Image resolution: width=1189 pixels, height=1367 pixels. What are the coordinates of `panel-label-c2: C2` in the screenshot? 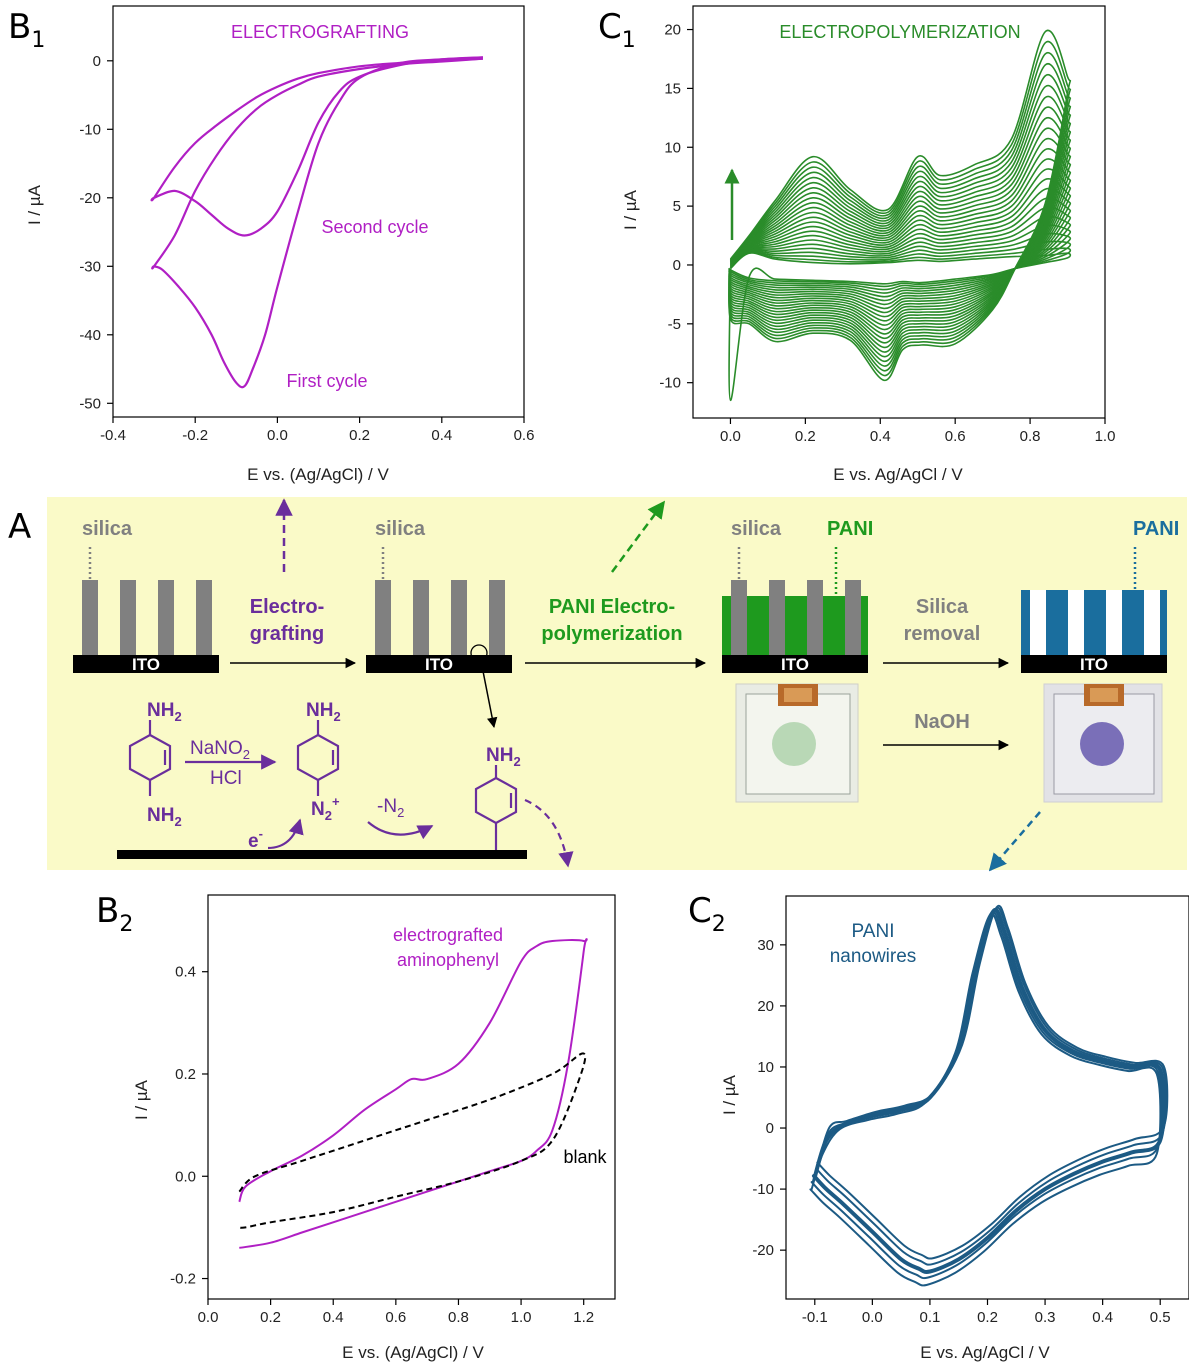 It's located at (707, 914).